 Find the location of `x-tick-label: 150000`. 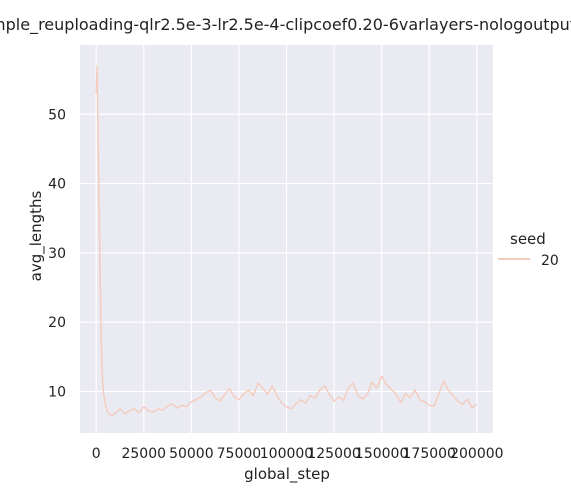

x-tick-label: 150000 is located at coordinates (381, 454).